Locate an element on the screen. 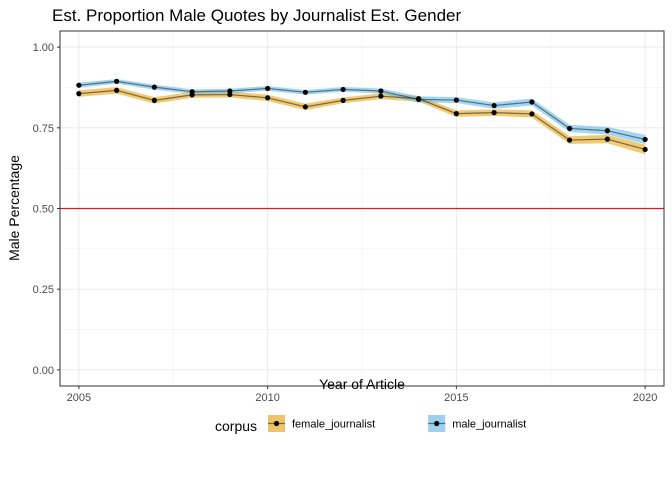 The height and width of the screenshot is (480, 672). series-points is located at coordinates (362, 115).